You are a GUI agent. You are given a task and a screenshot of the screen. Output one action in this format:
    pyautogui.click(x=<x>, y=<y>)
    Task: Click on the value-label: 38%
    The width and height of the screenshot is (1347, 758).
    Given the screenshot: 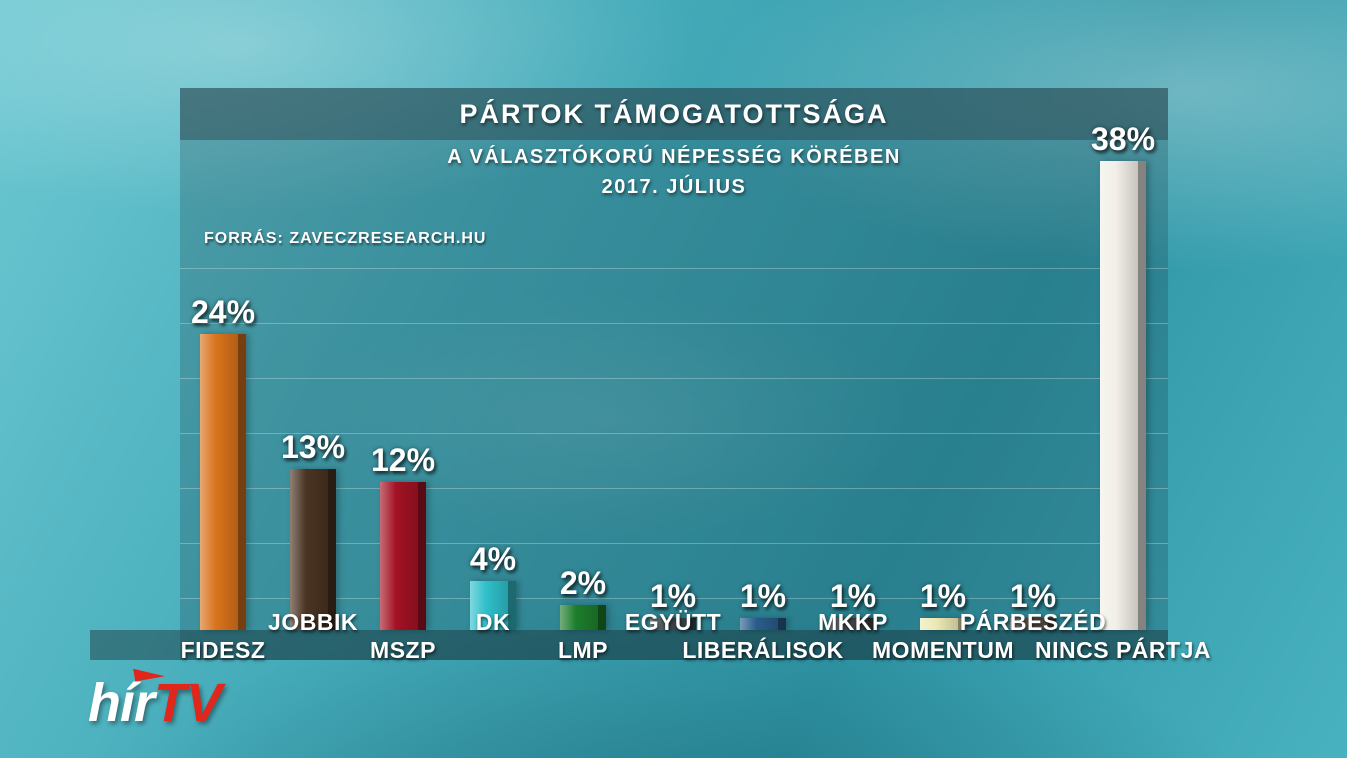 What is the action you would take?
    pyautogui.click(x=1123, y=139)
    